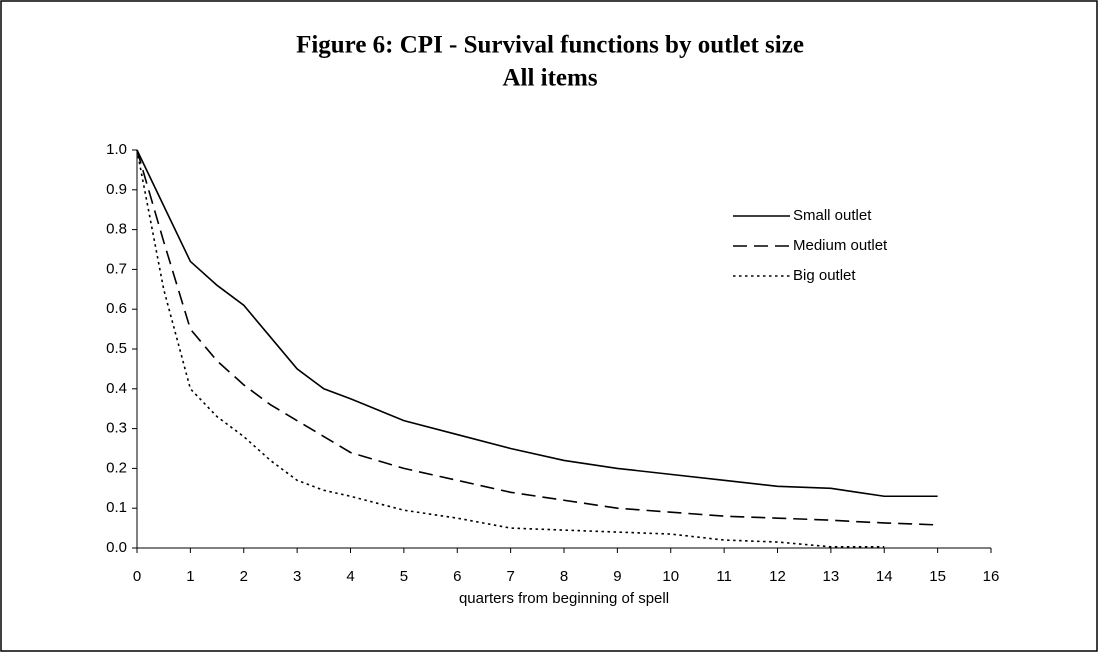 This screenshot has height=653, width=1099. Describe the element at coordinates (840, 245) in the screenshot. I see `legend-label: Medium outlet` at that location.